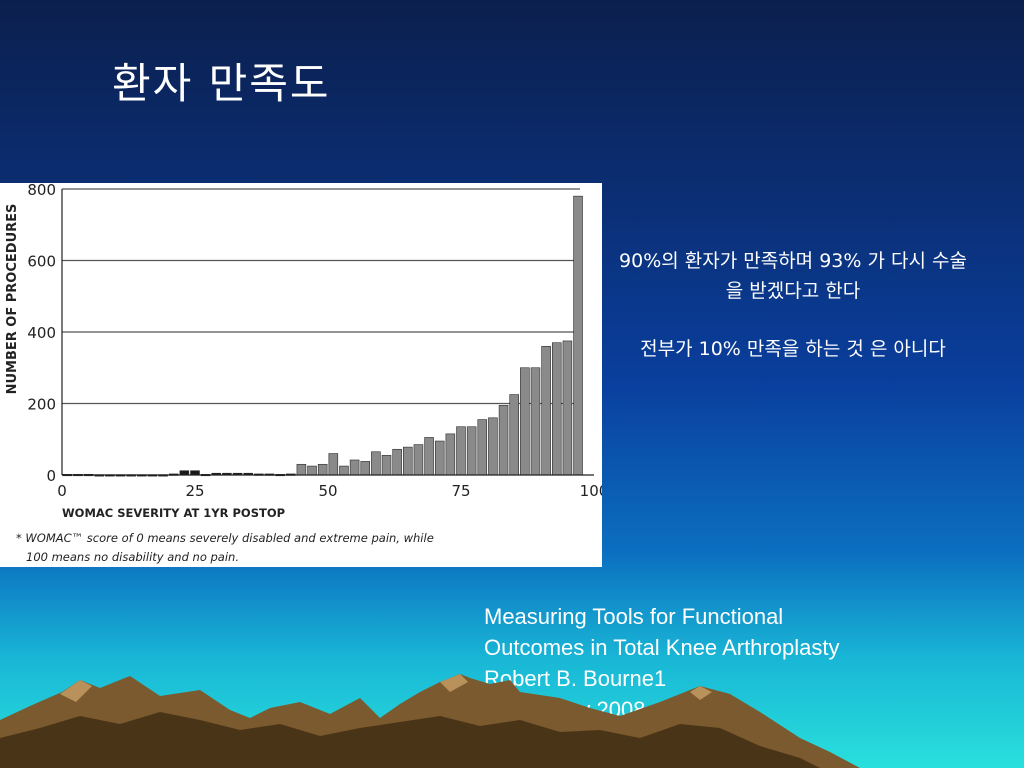 The image size is (1024, 768). I want to click on citation-line-1: Measuring Tools for Functional, so click(634, 616).